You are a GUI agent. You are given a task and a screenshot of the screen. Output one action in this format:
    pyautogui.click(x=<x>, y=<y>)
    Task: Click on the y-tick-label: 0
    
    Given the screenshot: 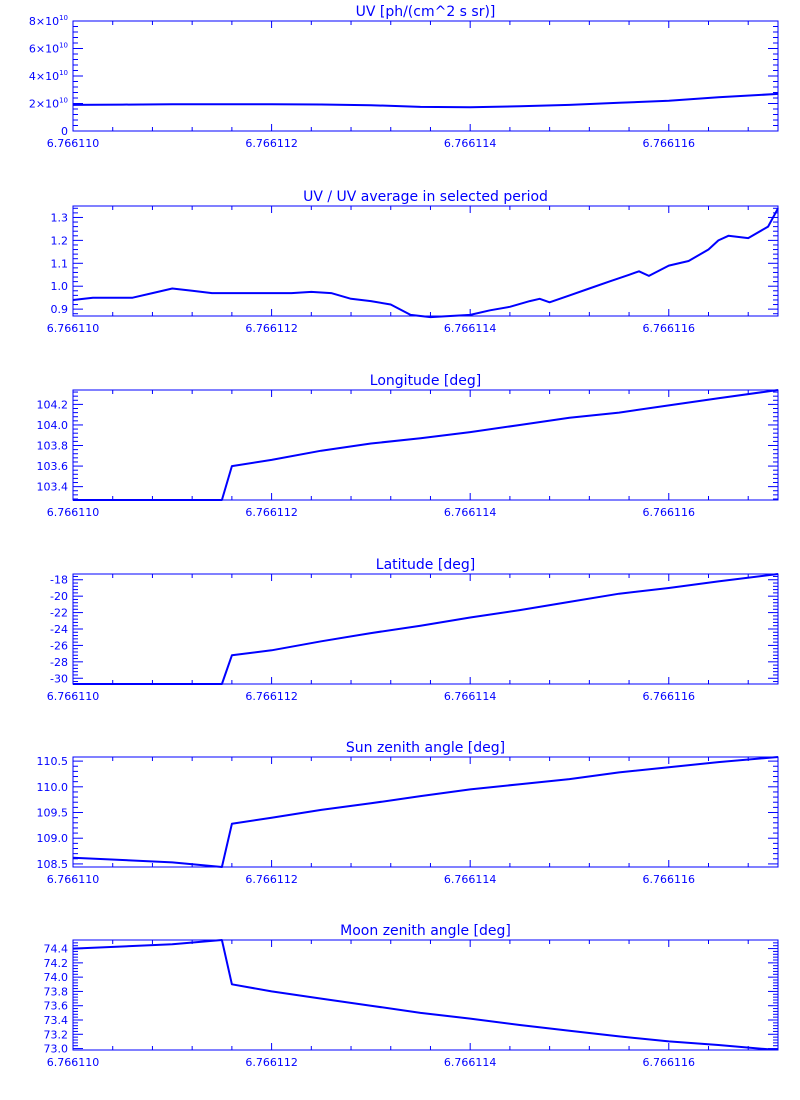 What is the action you would take?
    pyautogui.click(x=64, y=131)
    